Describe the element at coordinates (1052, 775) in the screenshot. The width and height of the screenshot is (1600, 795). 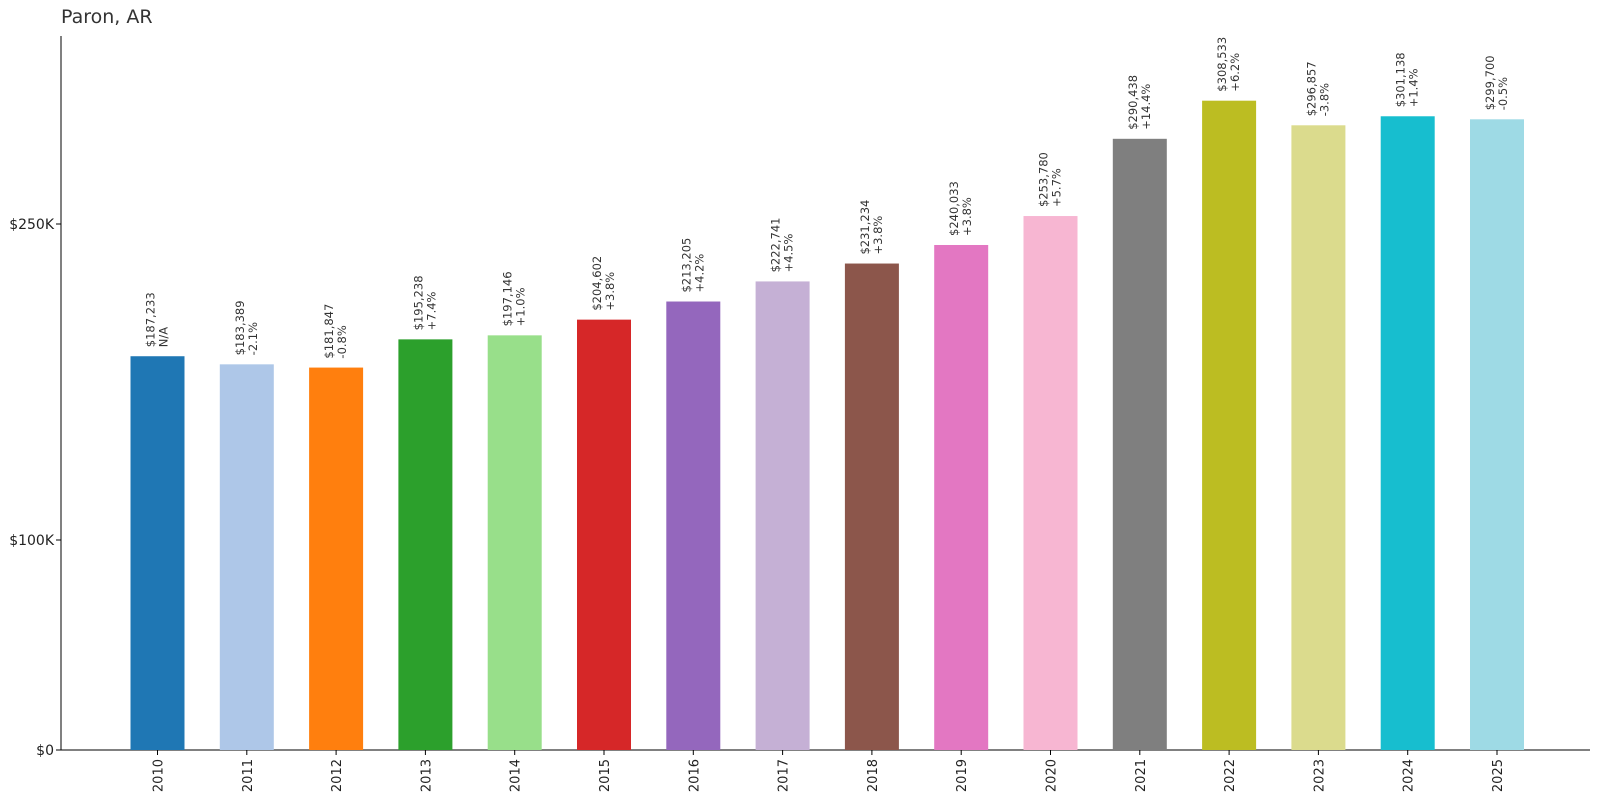
I see `x-tick-label: 2020` at that location.